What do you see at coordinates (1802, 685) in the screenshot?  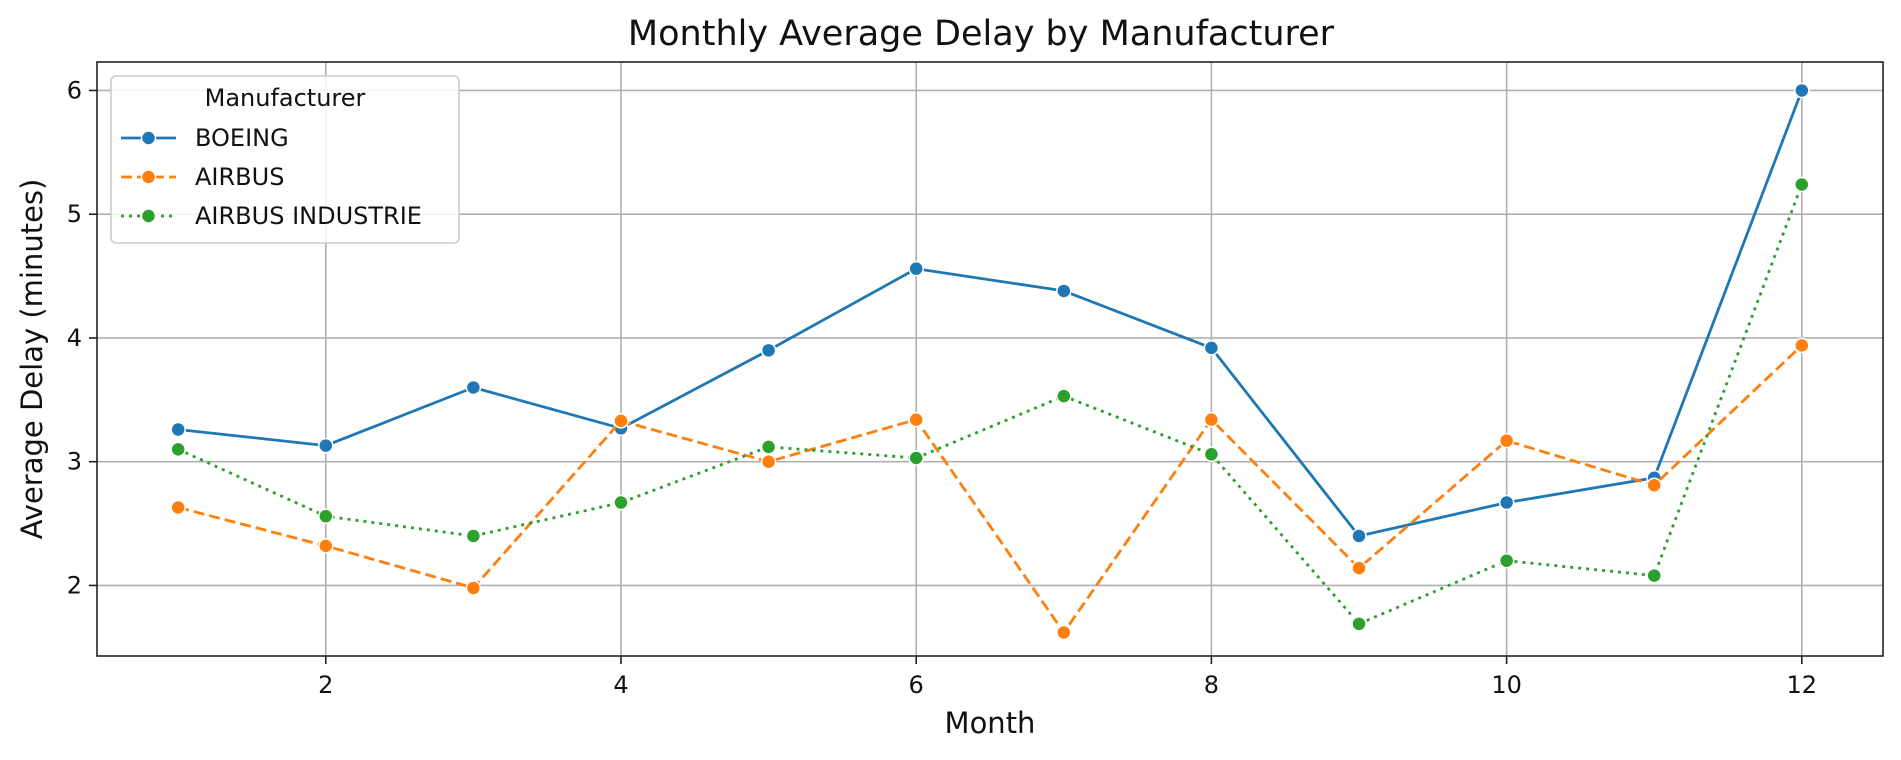 I see `x-tick-label: 12` at bounding box center [1802, 685].